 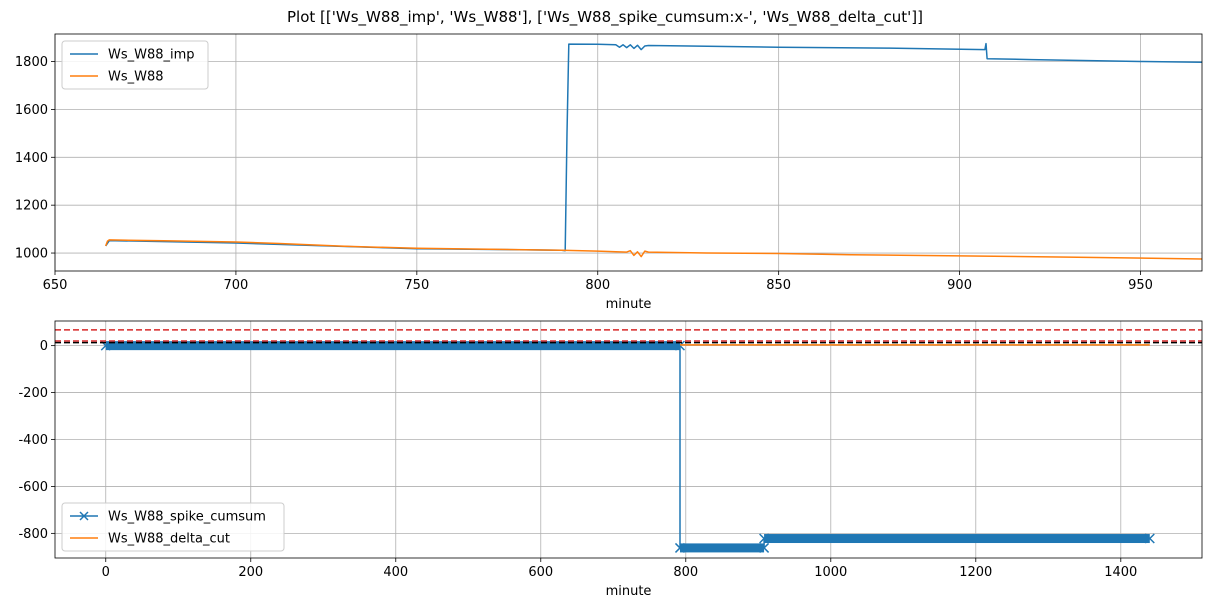 What do you see at coordinates (959, 285) in the screenshot?
I see `x-tick-label: 900` at bounding box center [959, 285].